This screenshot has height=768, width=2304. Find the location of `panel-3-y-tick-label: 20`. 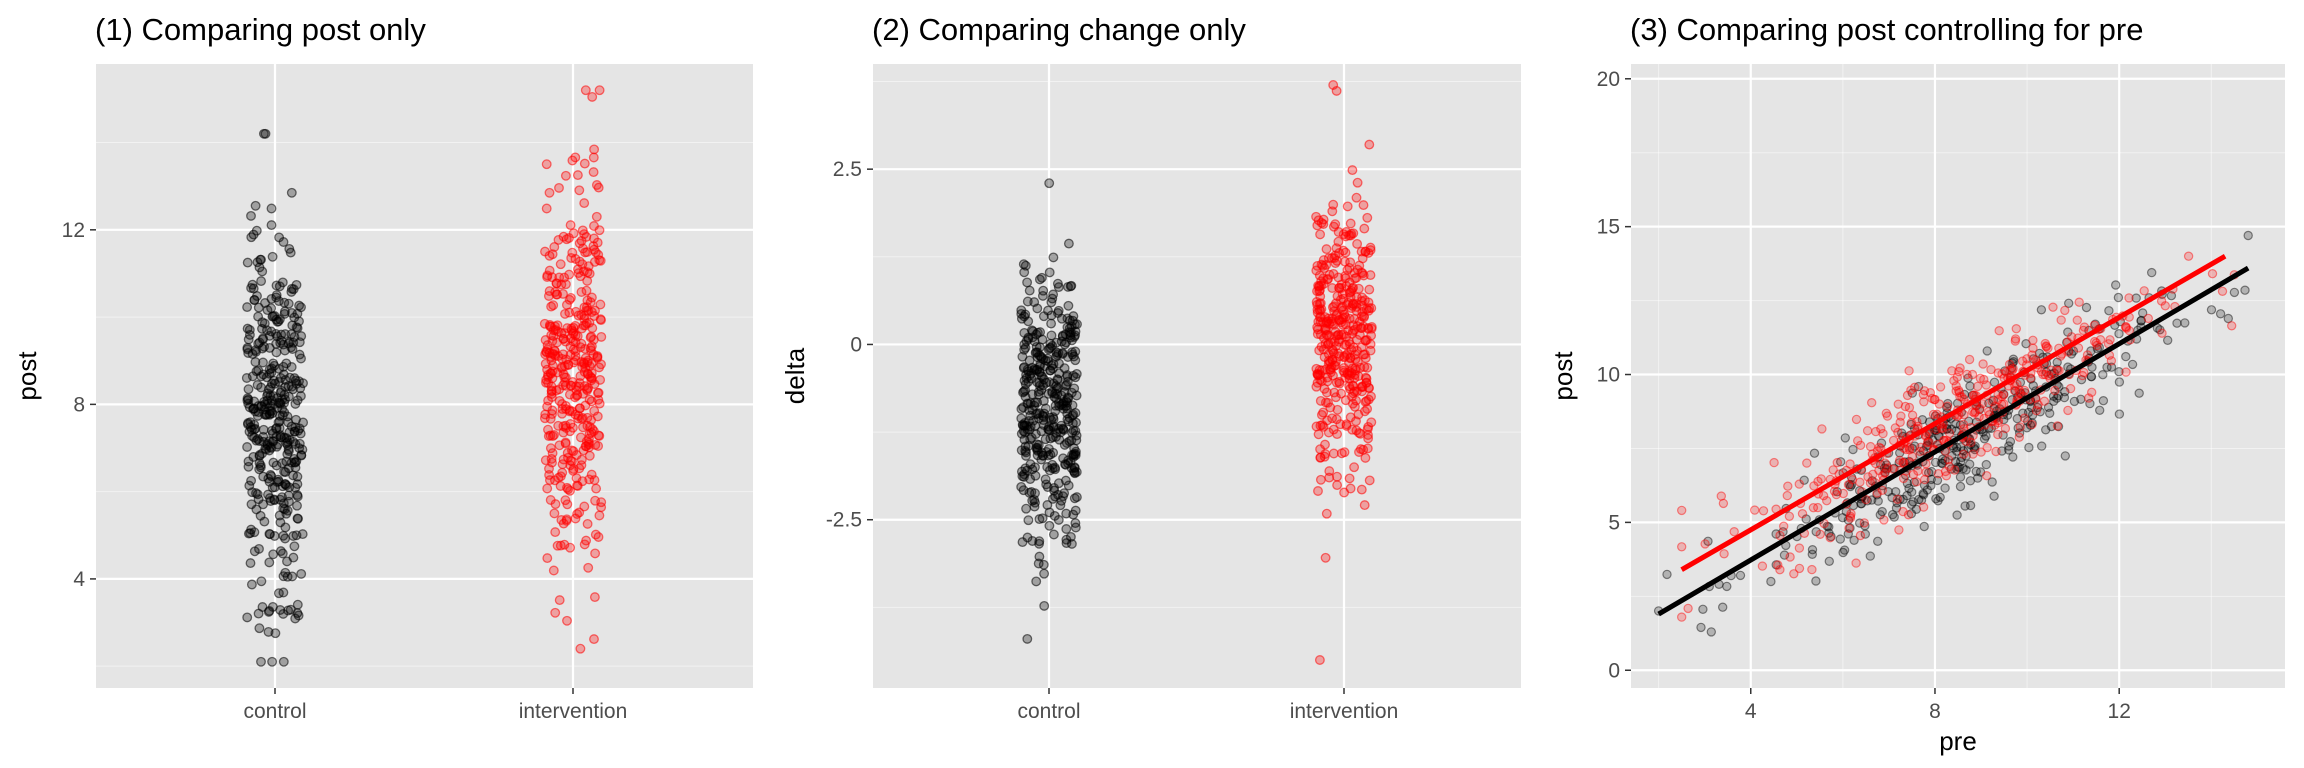

panel-3-y-tick-label: 20 is located at coordinates (1608, 79).